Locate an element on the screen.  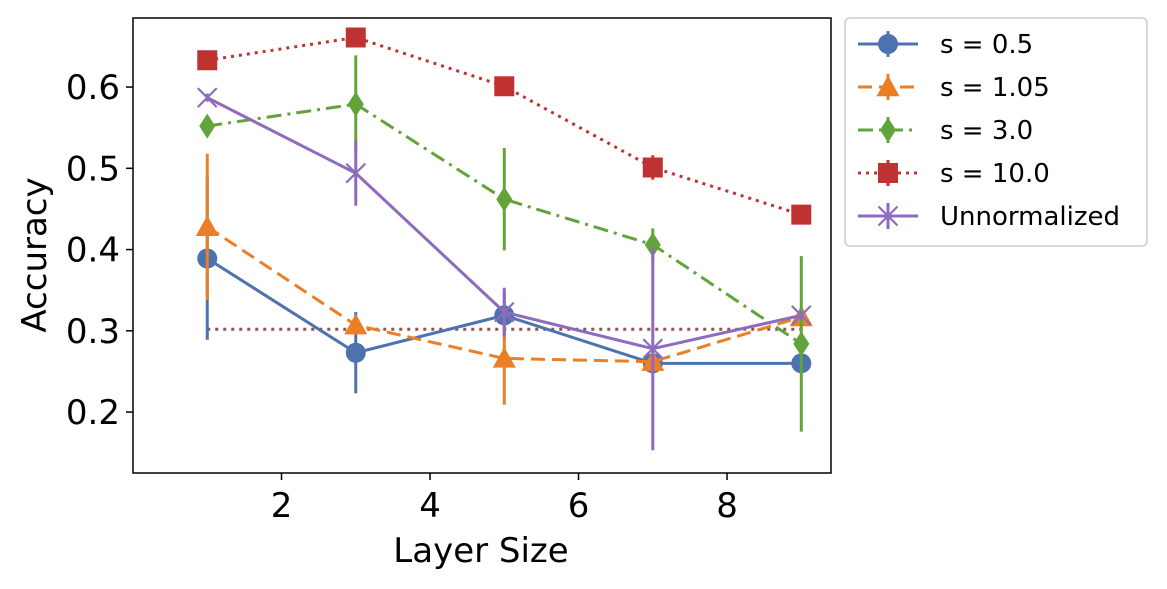
y-tick-label: 0.5 is located at coordinates (93, 169).